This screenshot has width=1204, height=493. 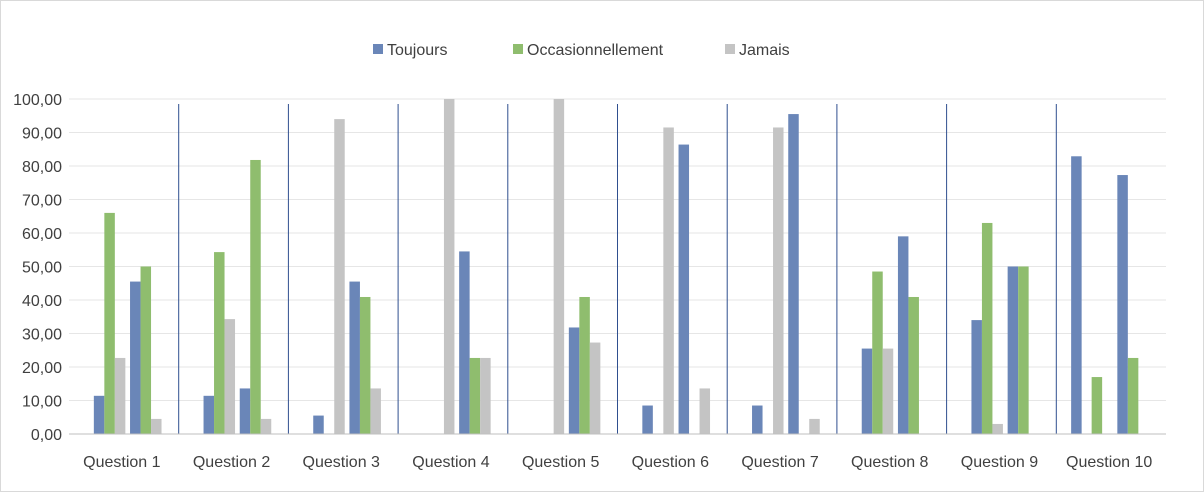 What do you see at coordinates (779, 462) in the screenshot?
I see `x-tick-label: Question 7` at bounding box center [779, 462].